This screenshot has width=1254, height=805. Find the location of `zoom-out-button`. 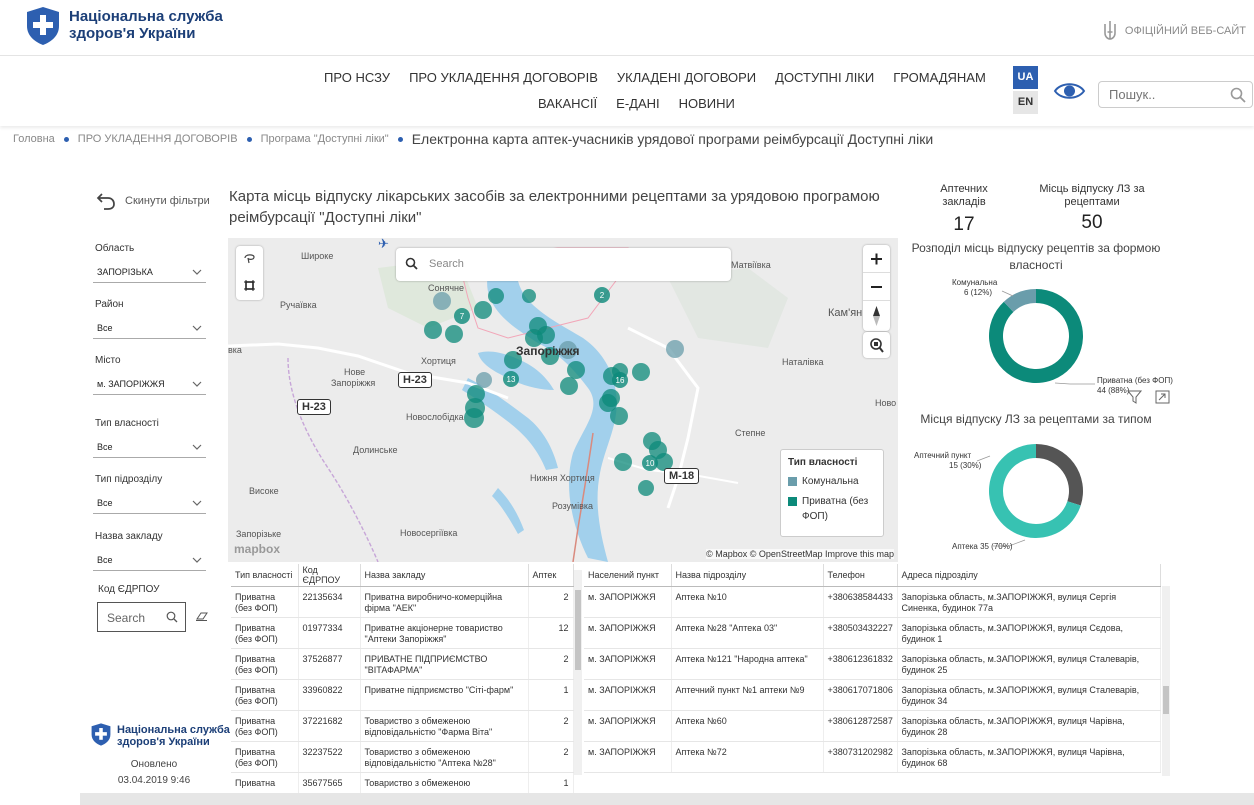

zoom-out-button is located at coordinates (876, 287).